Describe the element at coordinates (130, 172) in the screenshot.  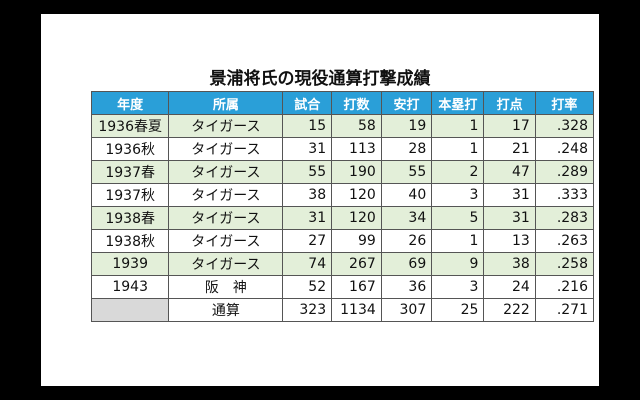
I see `cell-year: 1937春` at that location.